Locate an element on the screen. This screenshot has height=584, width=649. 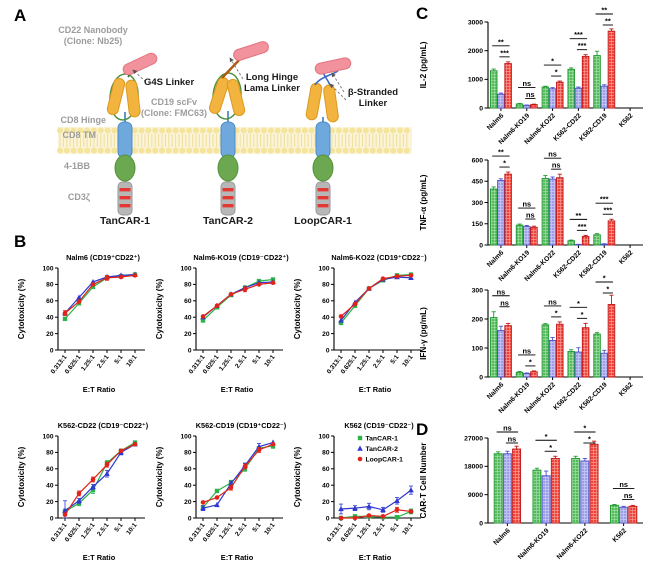
label-cd22-nanobody: CD22 Nanobody (Clone: Nb25) is located at coordinates (93, 35).